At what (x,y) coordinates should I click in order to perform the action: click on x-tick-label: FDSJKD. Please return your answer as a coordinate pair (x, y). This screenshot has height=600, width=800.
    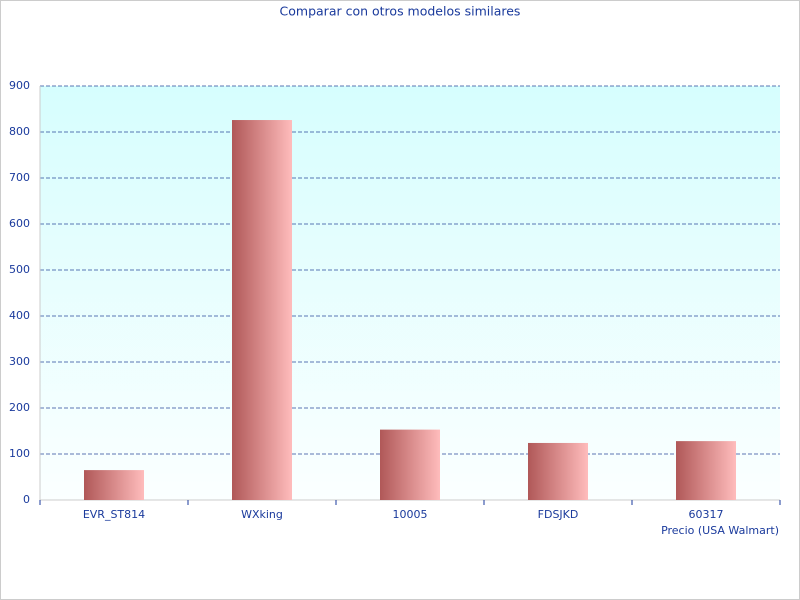
    Looking at the image, I should click on (558, 514).